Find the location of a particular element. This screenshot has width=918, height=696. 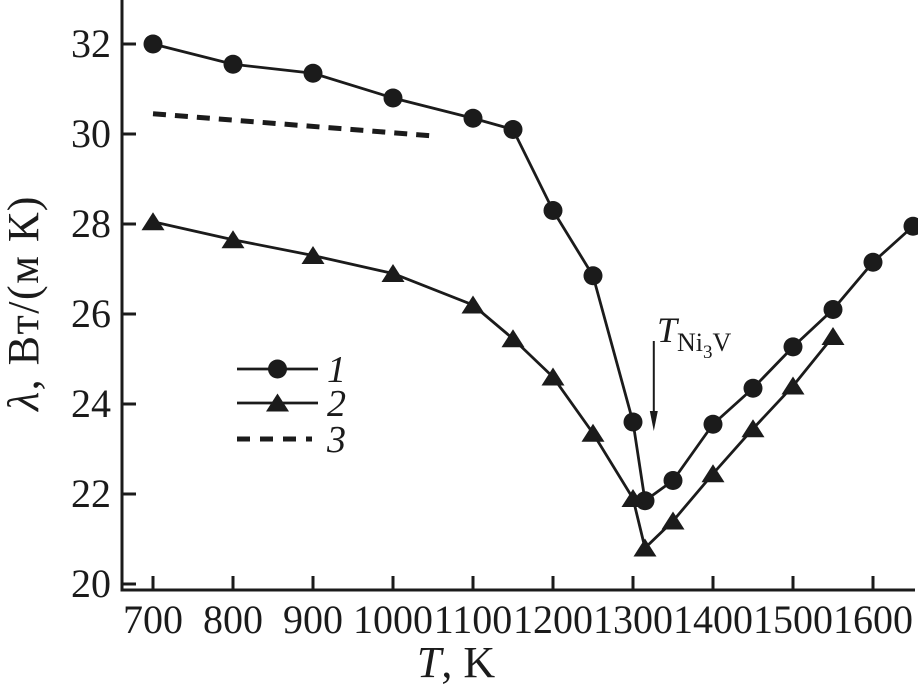

legend-item-1: 1 is located at coordinates (291, 370).